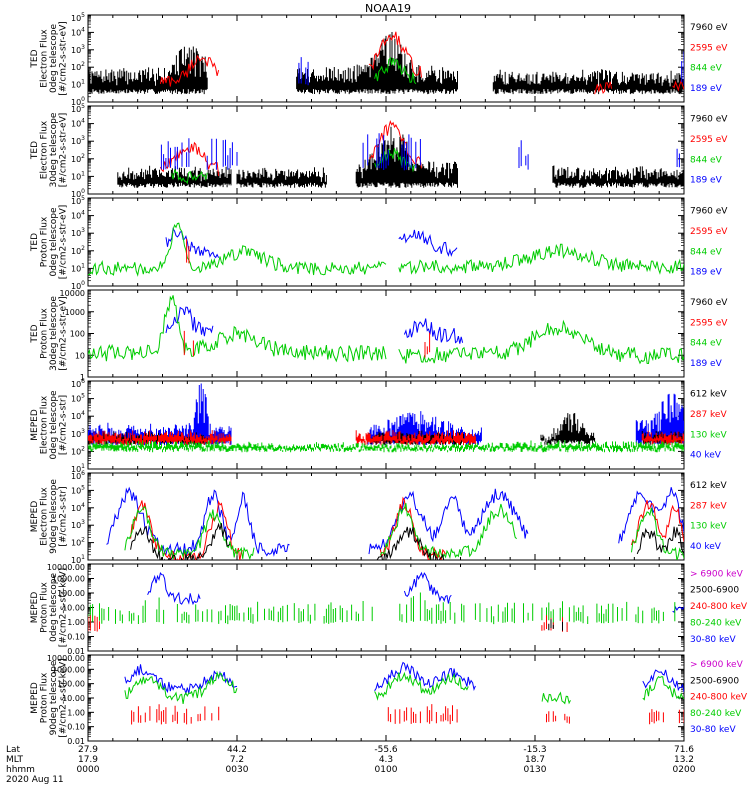 The width and height of the screenshot is (750, 800). What do you see at coordinates (719, 607) in the screenshot?
I see `legend-entry: 240-800 keV` at bounding box center [719, 607].